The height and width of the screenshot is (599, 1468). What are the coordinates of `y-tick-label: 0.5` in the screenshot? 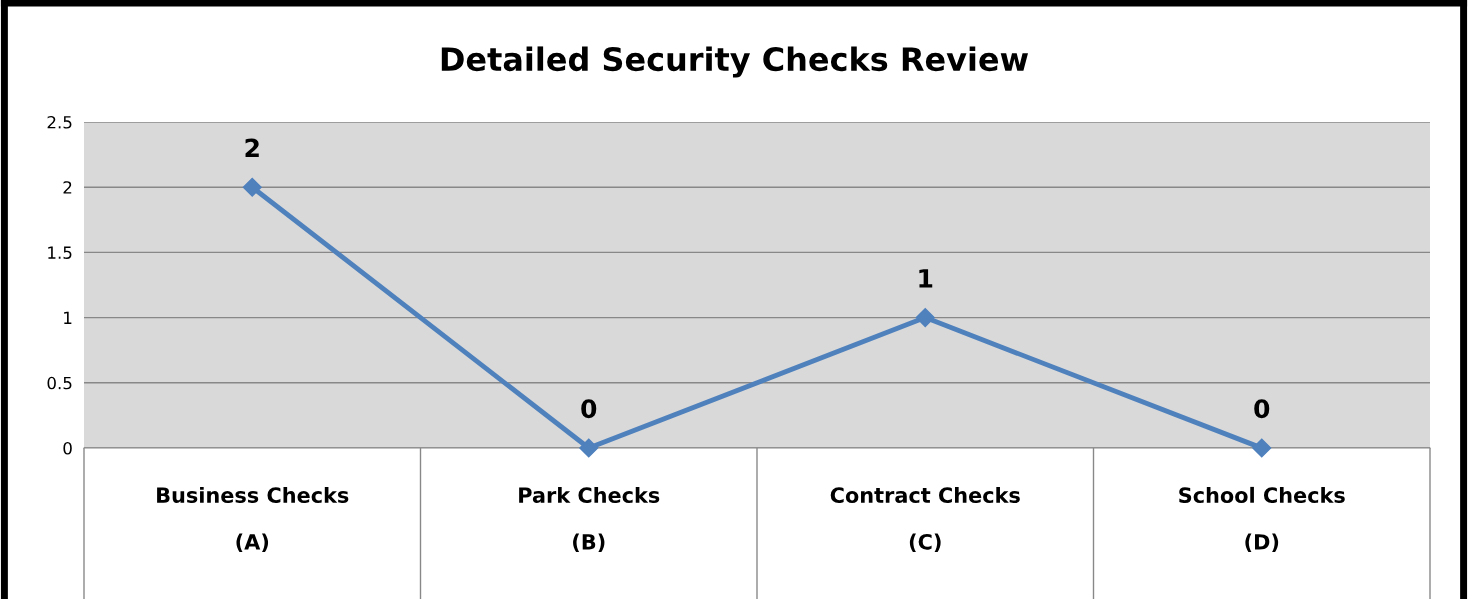 It's located at (59, 383).